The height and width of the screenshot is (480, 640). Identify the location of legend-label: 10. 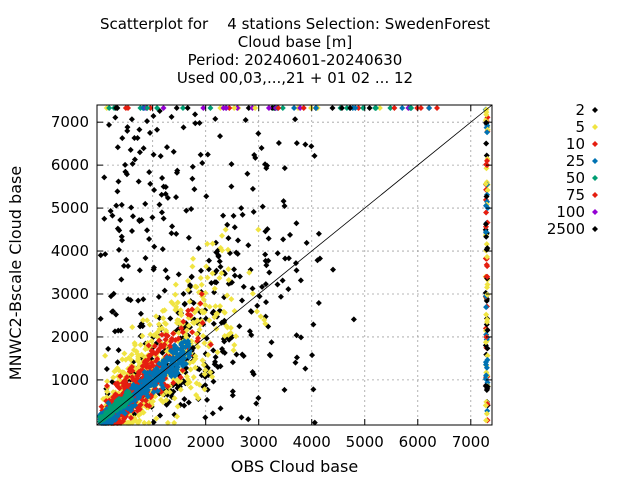
(575, 144).